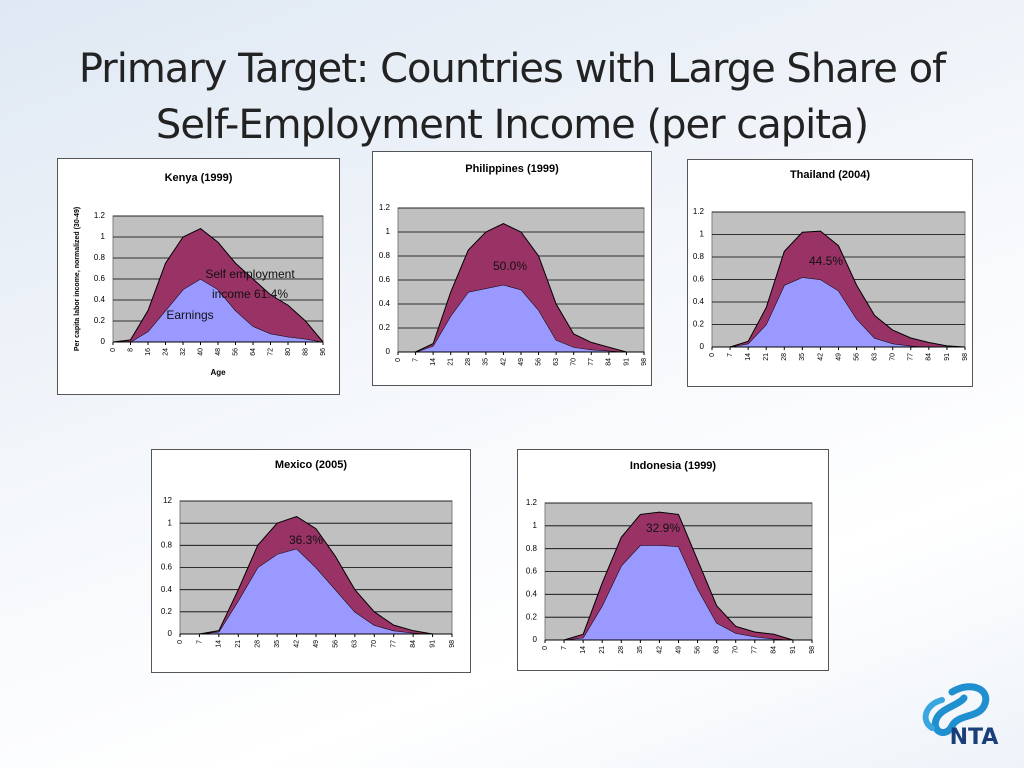 The image size is (1024, 768). Describe the element at coordinates (189, 315) in the screenshot. I see `annotation: Earnings` at that location.